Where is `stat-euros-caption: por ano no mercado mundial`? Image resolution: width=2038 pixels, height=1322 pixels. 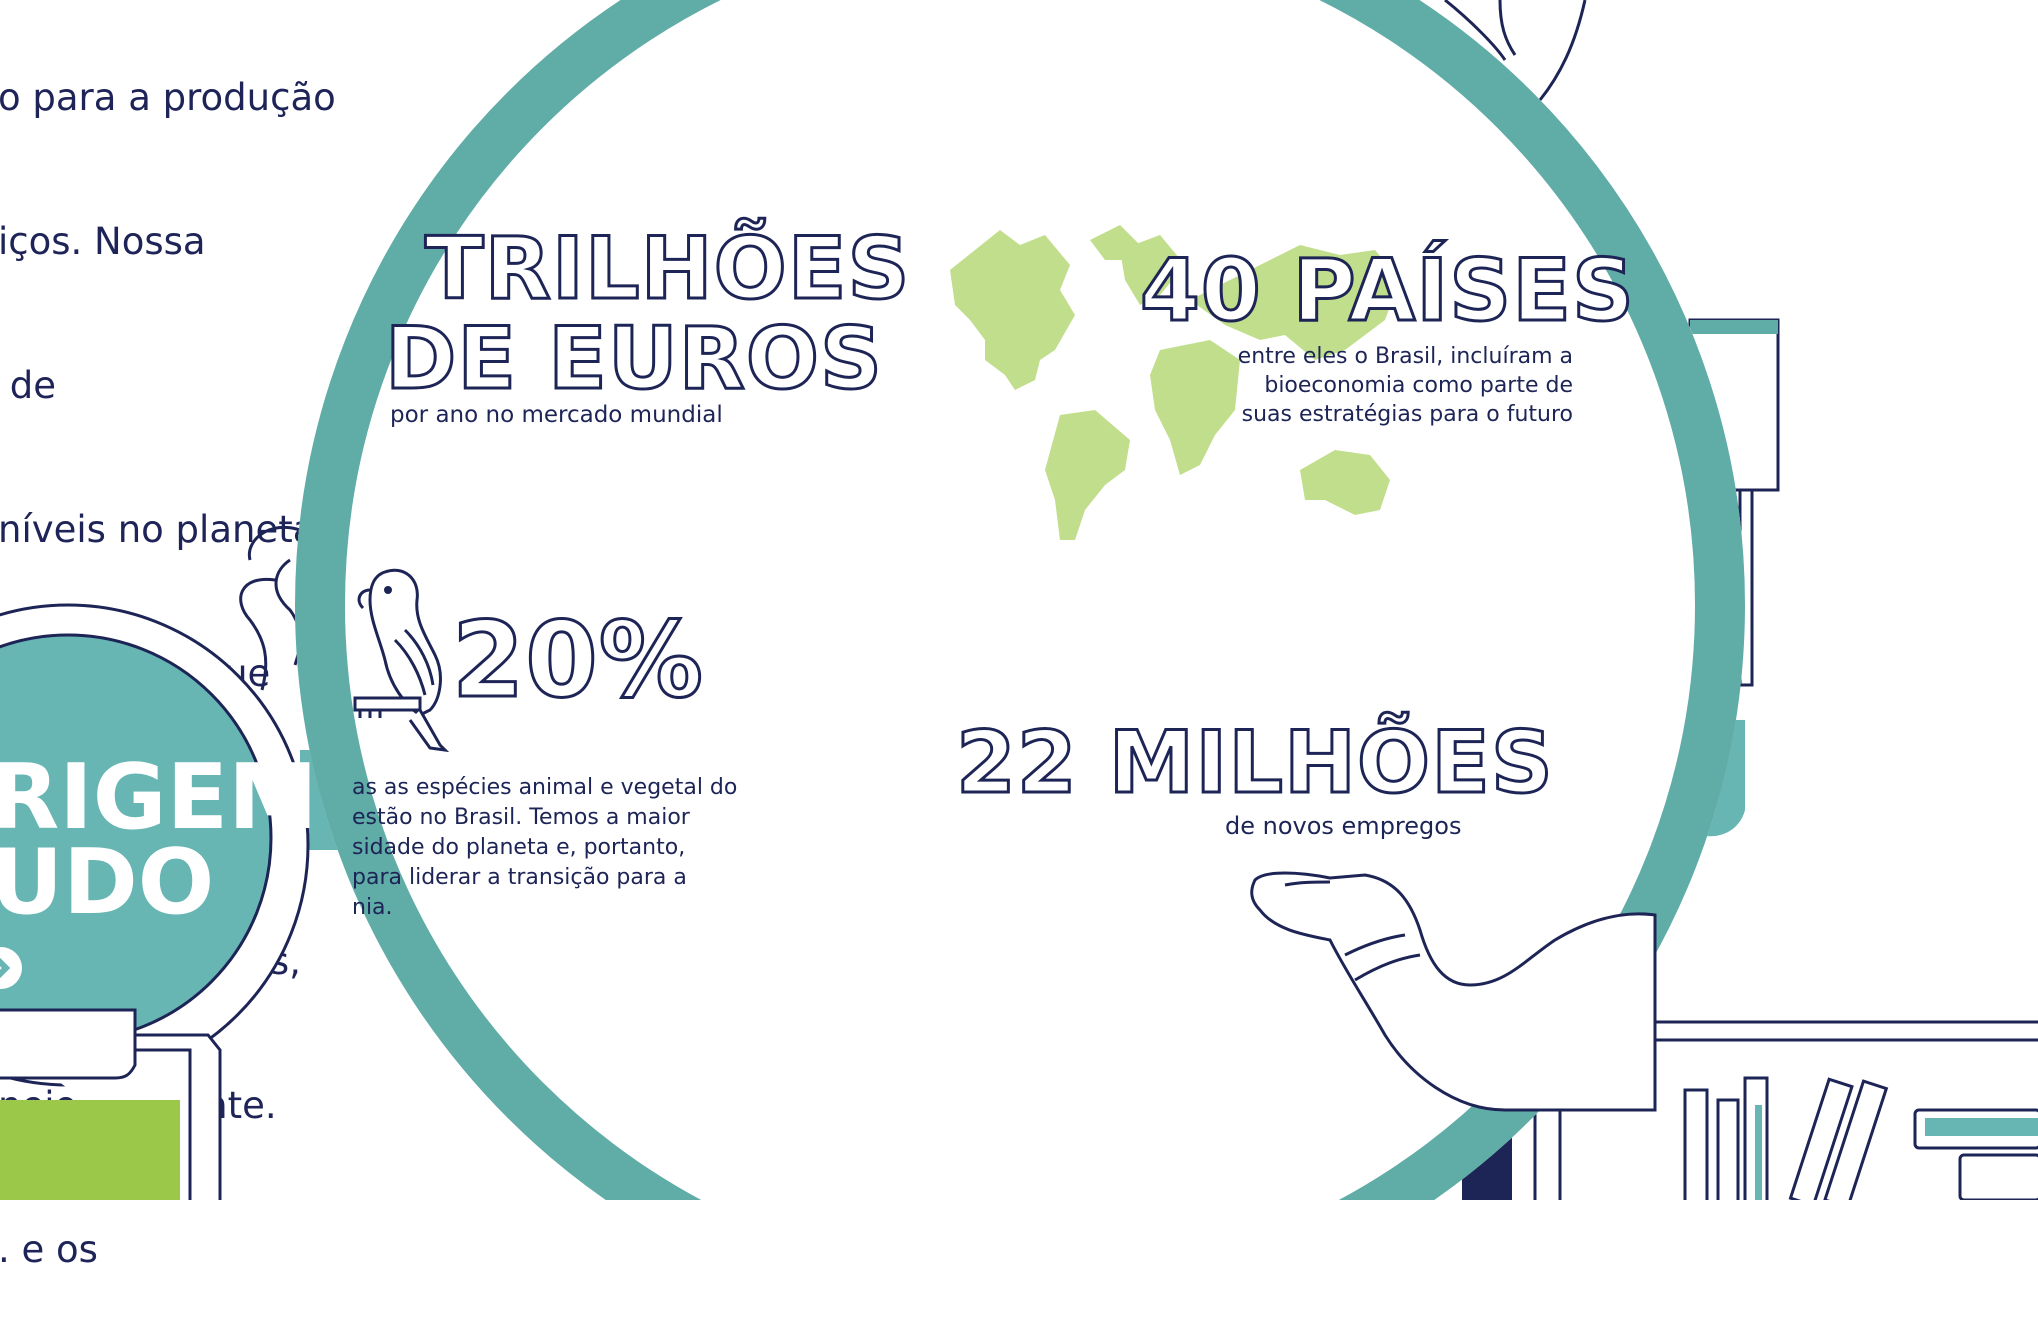 stat-euros-caption: por ano no mercado mundial is located at coordinates (556, 415).